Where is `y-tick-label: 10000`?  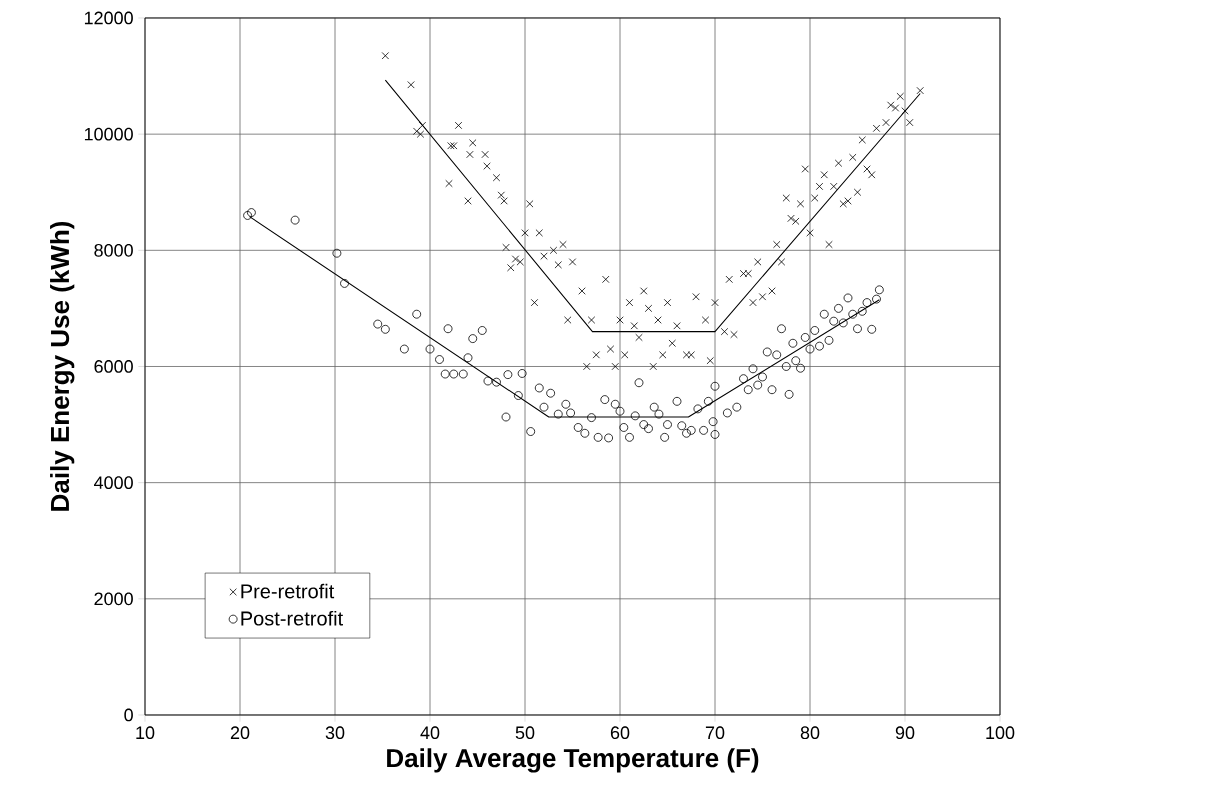
y-tick-label: 10000 is located at coordinates (108, 134).